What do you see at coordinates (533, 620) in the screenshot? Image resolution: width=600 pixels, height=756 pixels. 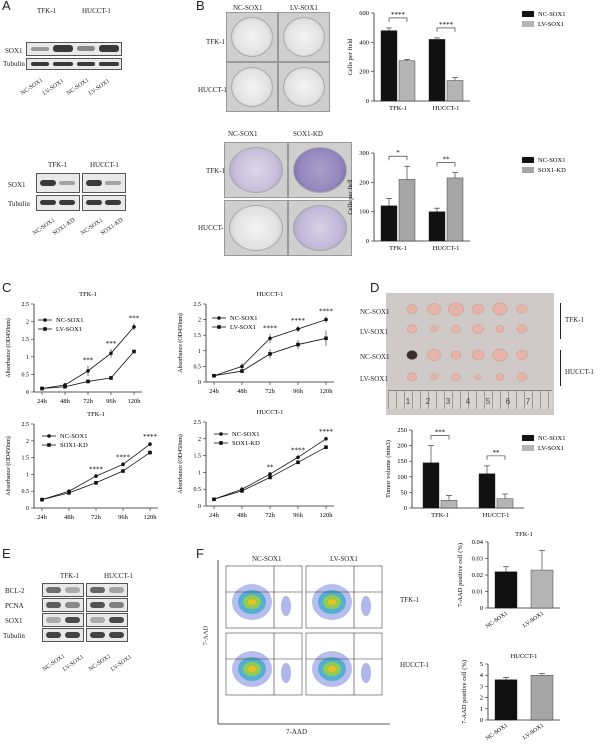 I see `x-tick-label: LV-SOX1` at bounding box center [533, 620].